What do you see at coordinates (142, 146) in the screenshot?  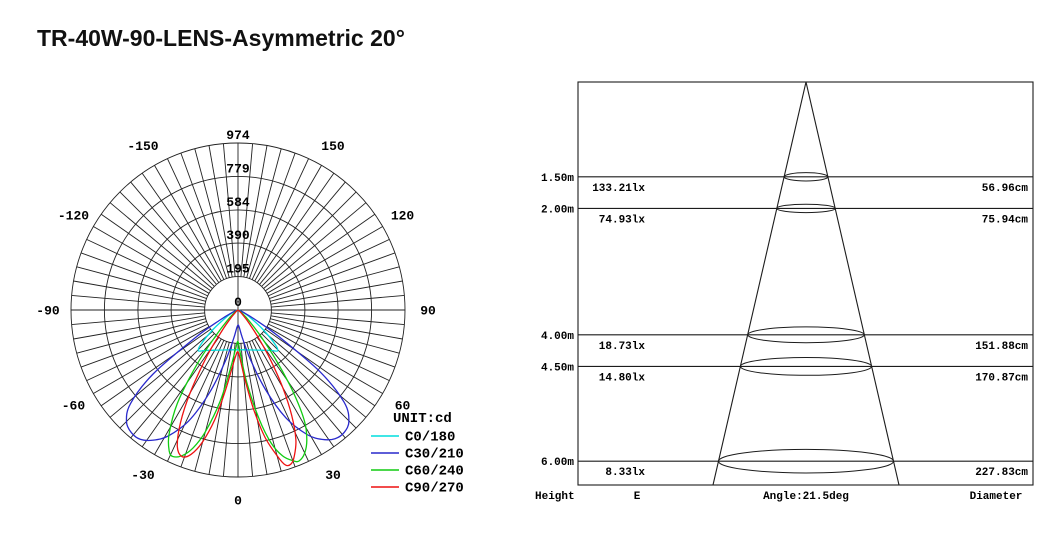 I see `angle-label: -150` at bounding box center [142, 146].